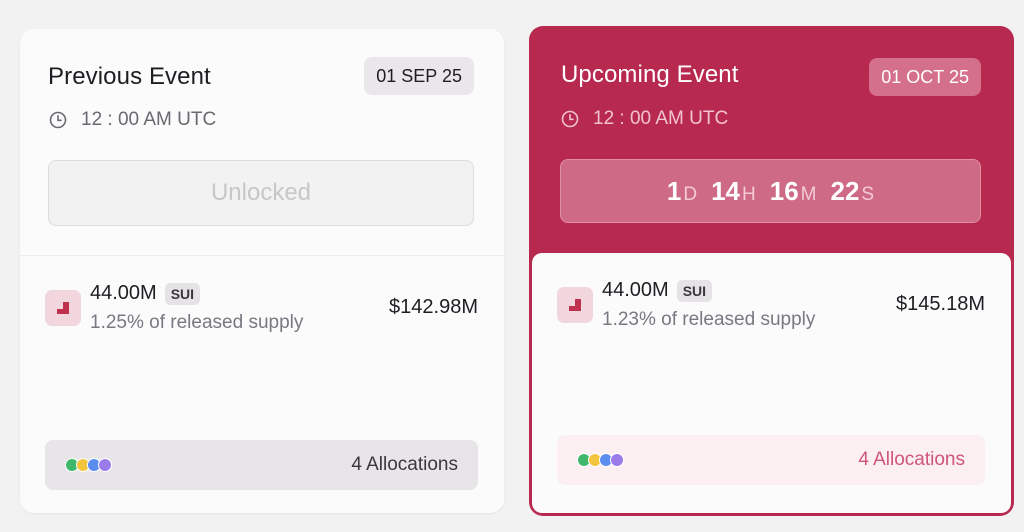 This screenshot has height=532, width=1024. I want to click on upcoming-amount: 44.00M, so click(635, 290).